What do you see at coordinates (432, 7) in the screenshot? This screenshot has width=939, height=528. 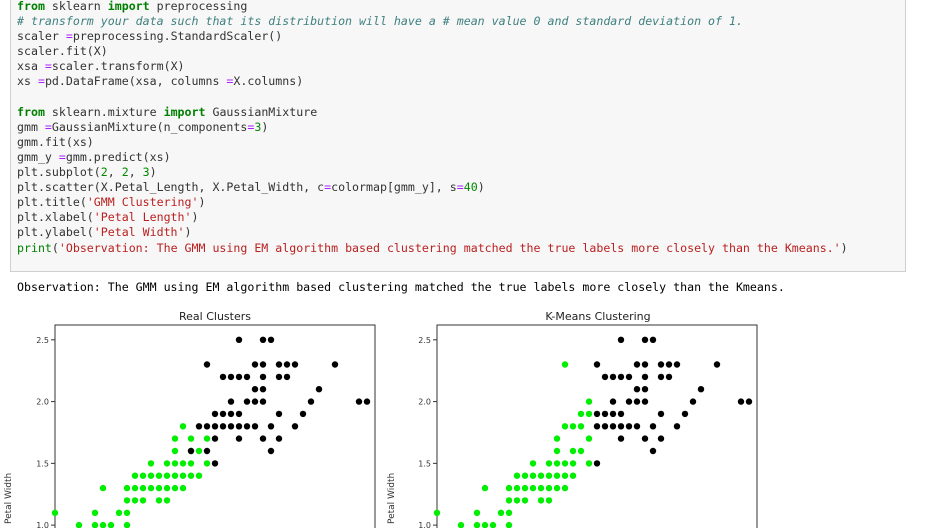 I see `code-line: from sklearn import preprocessing` at bounding box center [432, 7].